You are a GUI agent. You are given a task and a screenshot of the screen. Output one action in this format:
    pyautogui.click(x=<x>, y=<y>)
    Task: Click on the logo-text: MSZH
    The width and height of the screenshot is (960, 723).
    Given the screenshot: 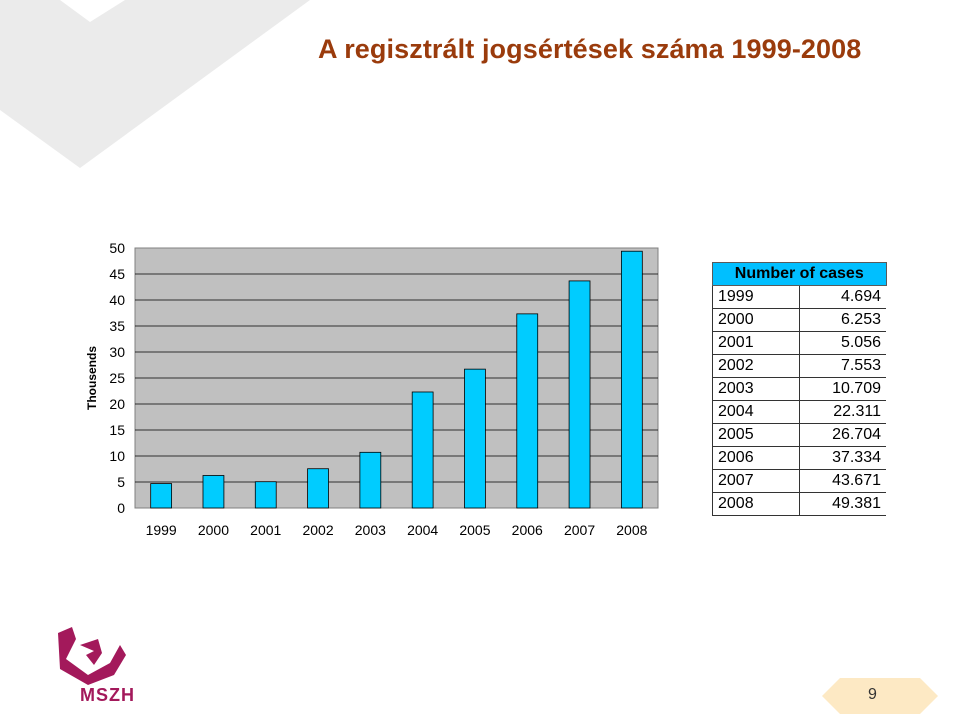 What is the action you would take?
    pyautogui.click(x=107, y=695)
    